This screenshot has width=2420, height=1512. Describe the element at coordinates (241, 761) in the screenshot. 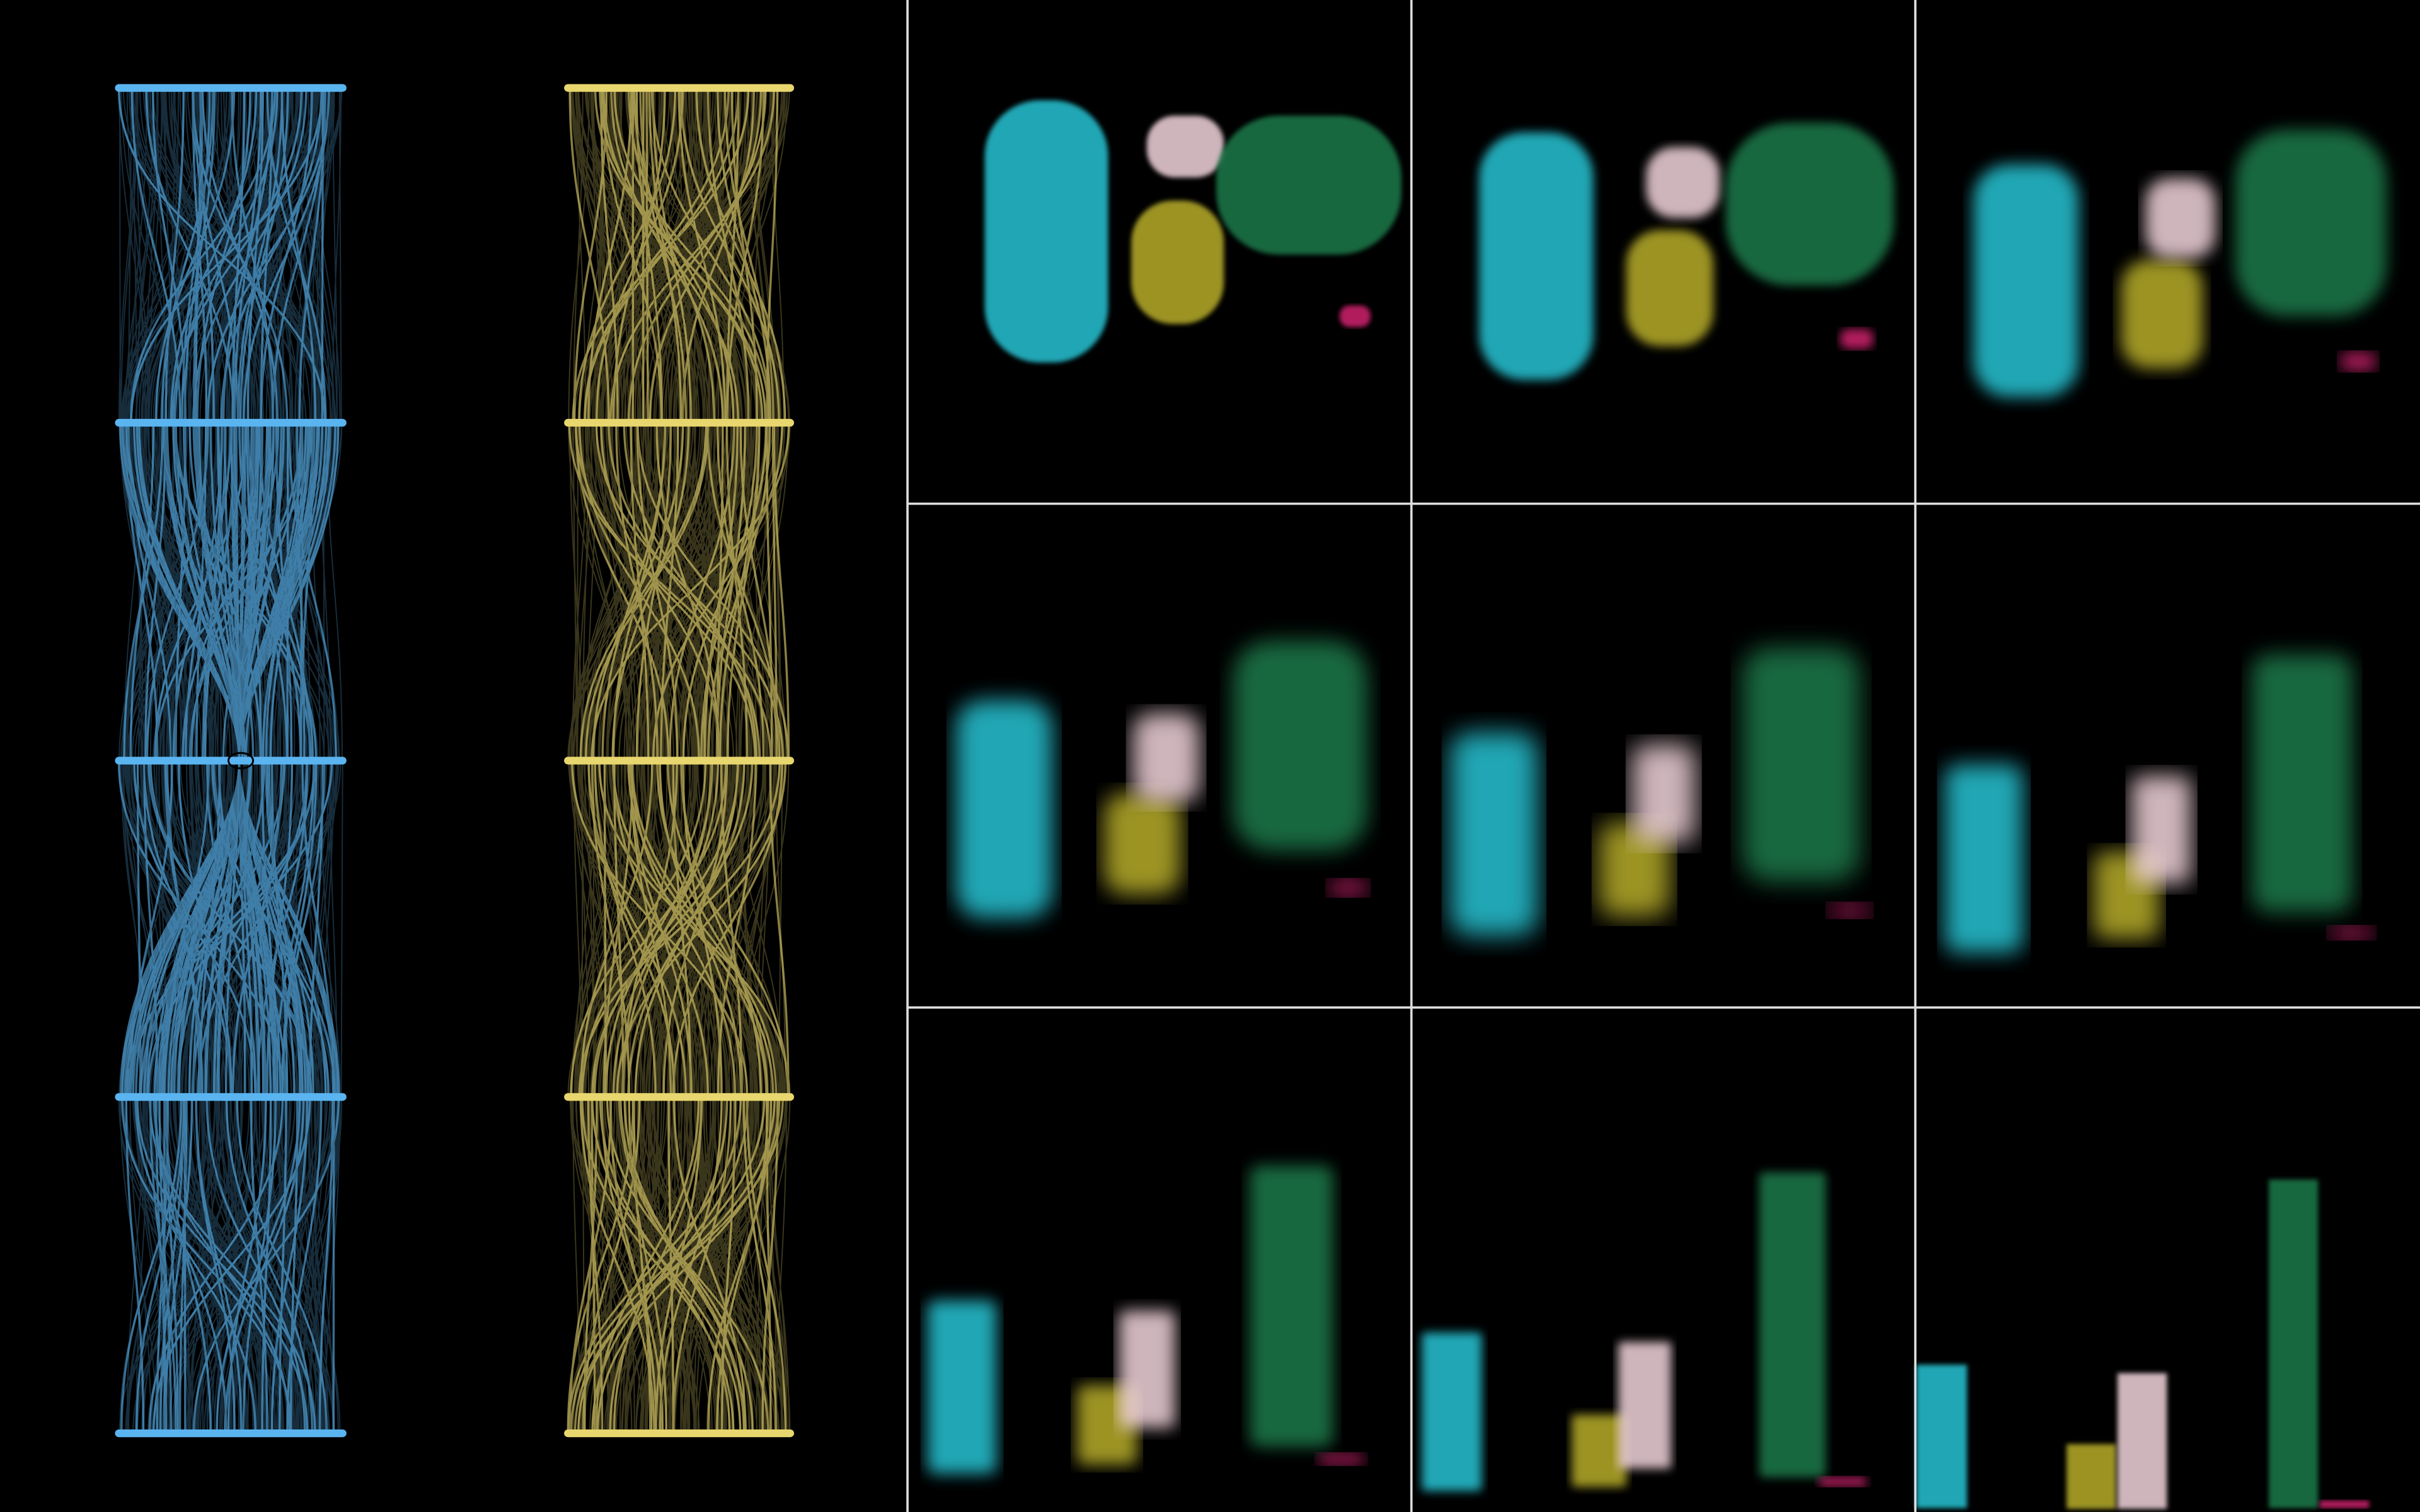

I see `selection` at that location.